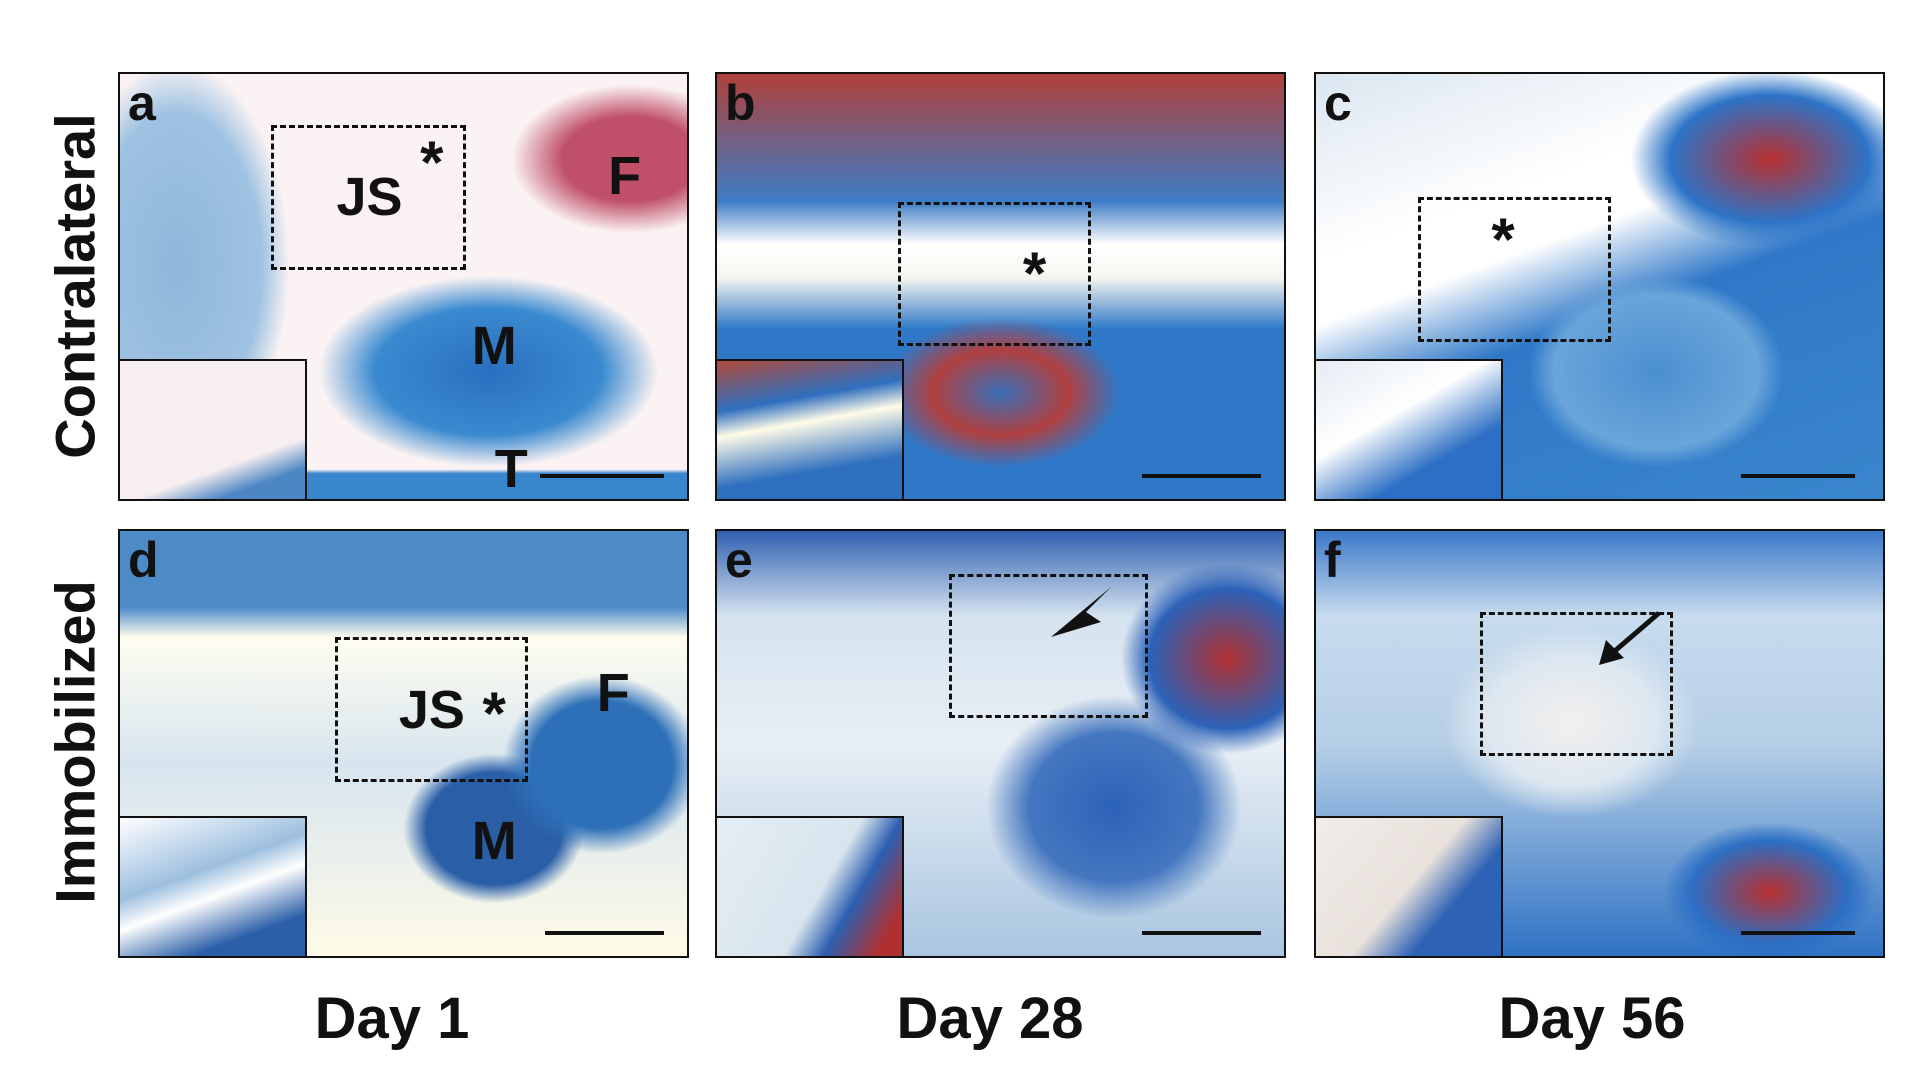 The image size is (1920, 1080). Describe the element at coordinates (214, 885) in the screenshot. I see `inset-d` at that location.